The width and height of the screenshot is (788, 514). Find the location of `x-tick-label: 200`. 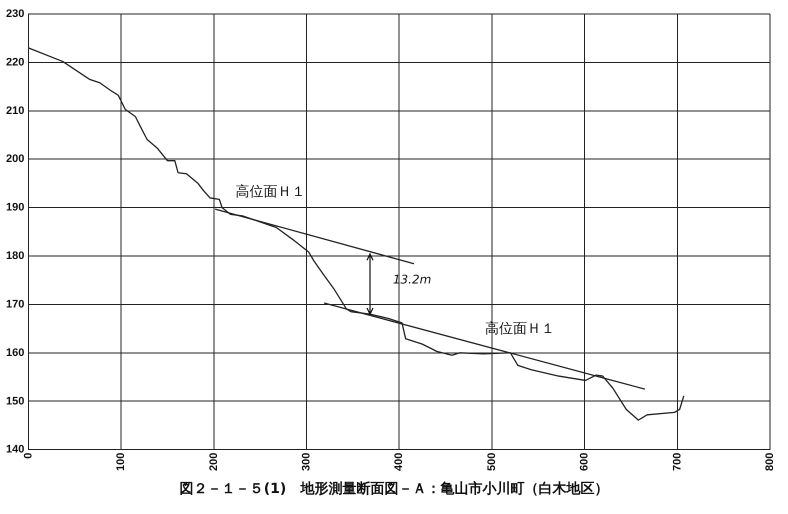

x-tick-label: 200 is located at coordinates (214, 462).